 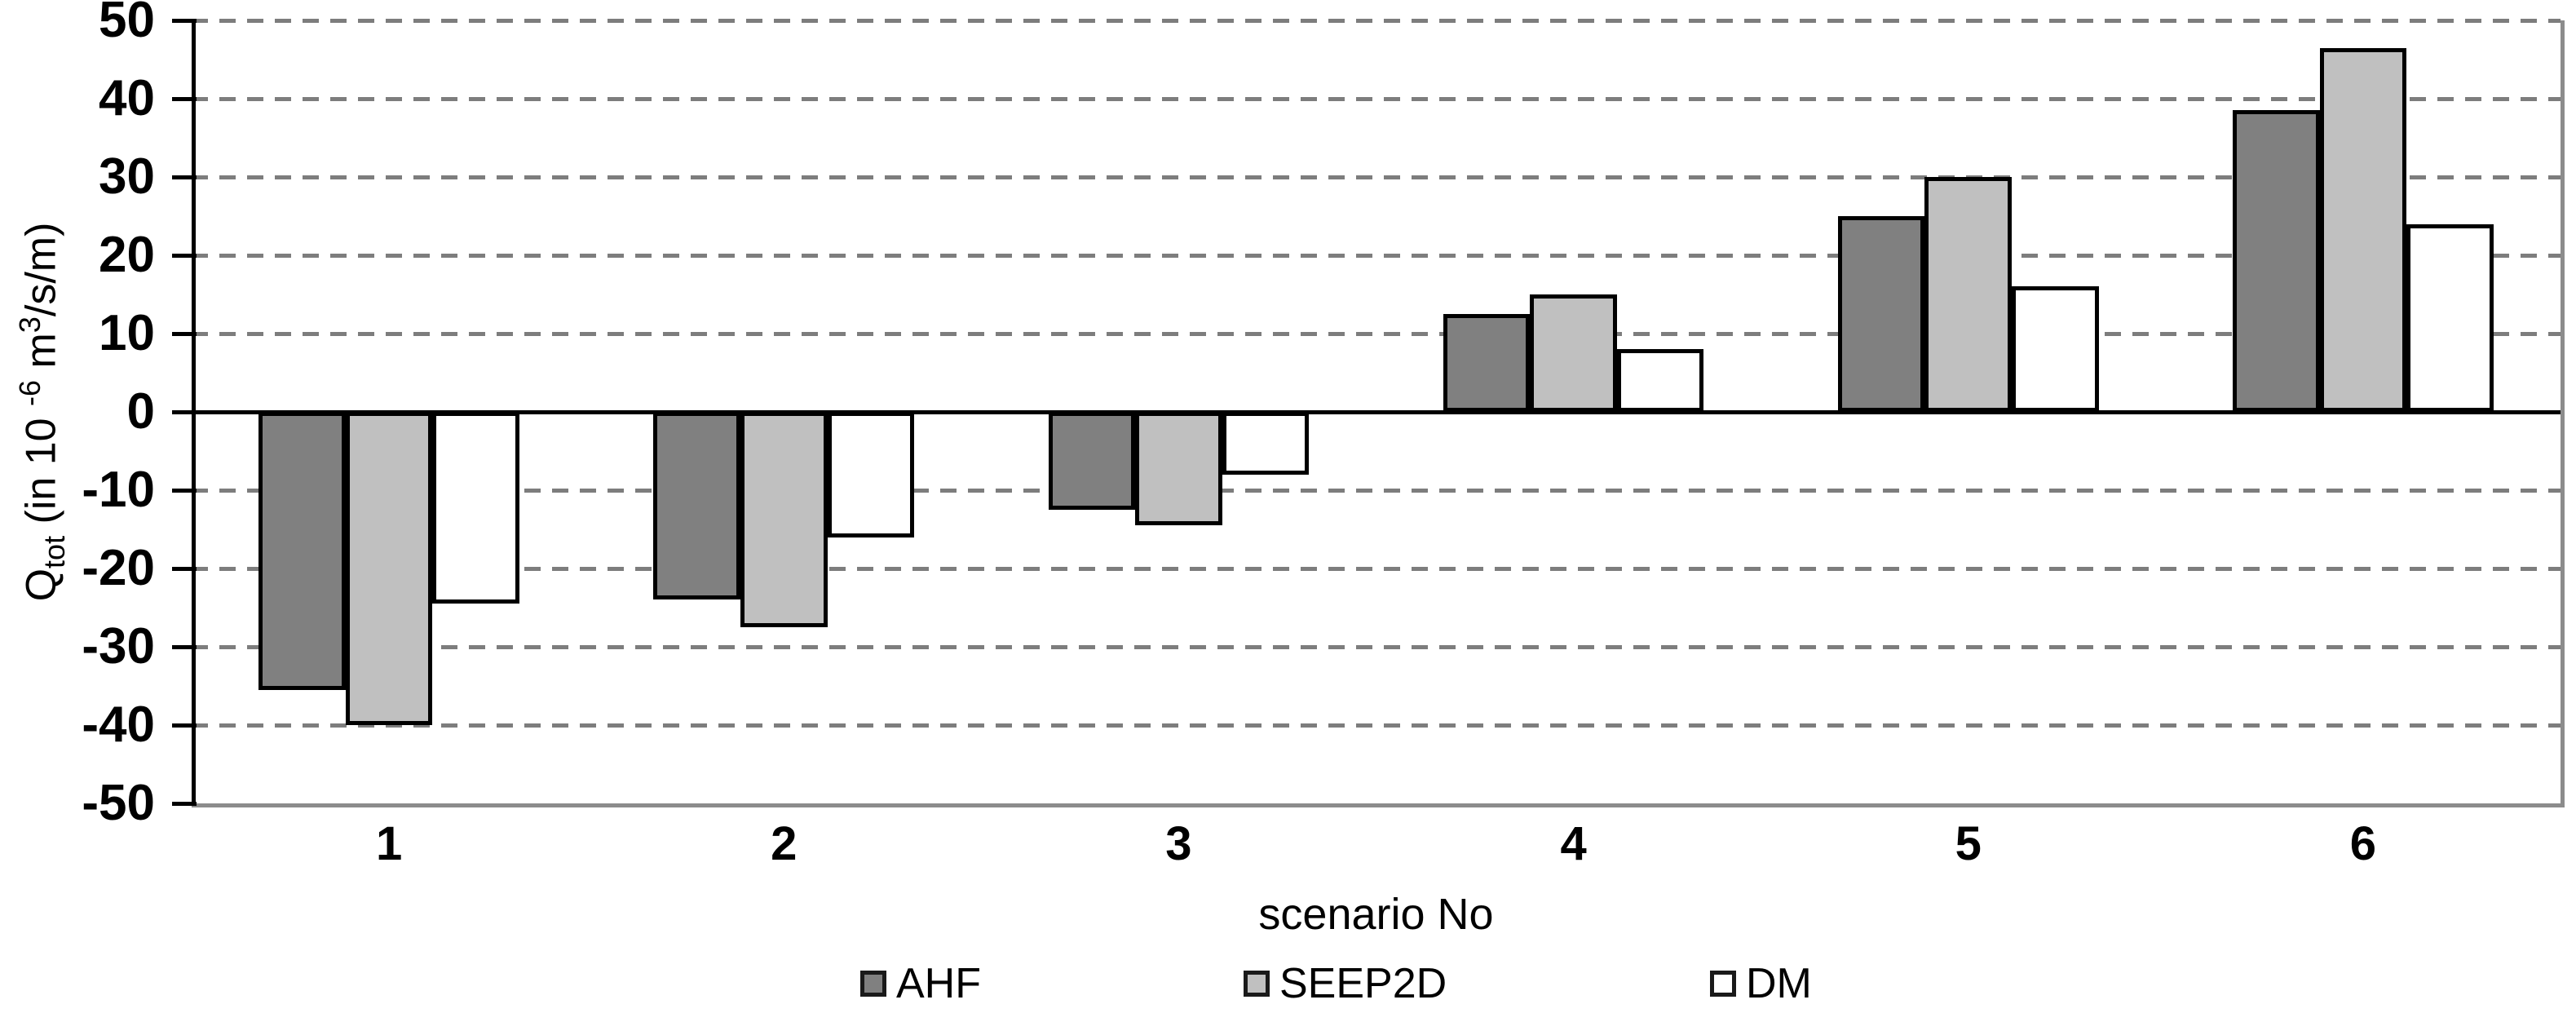 I want to click on x-axis-title: scenario No, so click(x=1376, y=914).